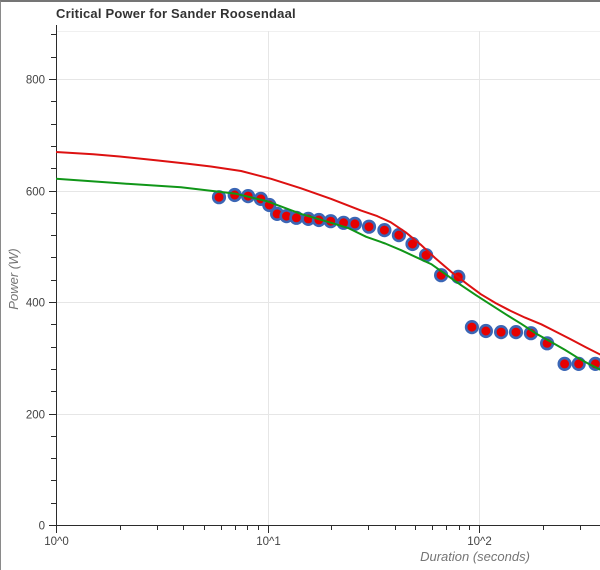  What do you see at coordinates (268, 542) in the screenshot?
I see `x-tick-label: 10^1` at bounding box center [268, 542].